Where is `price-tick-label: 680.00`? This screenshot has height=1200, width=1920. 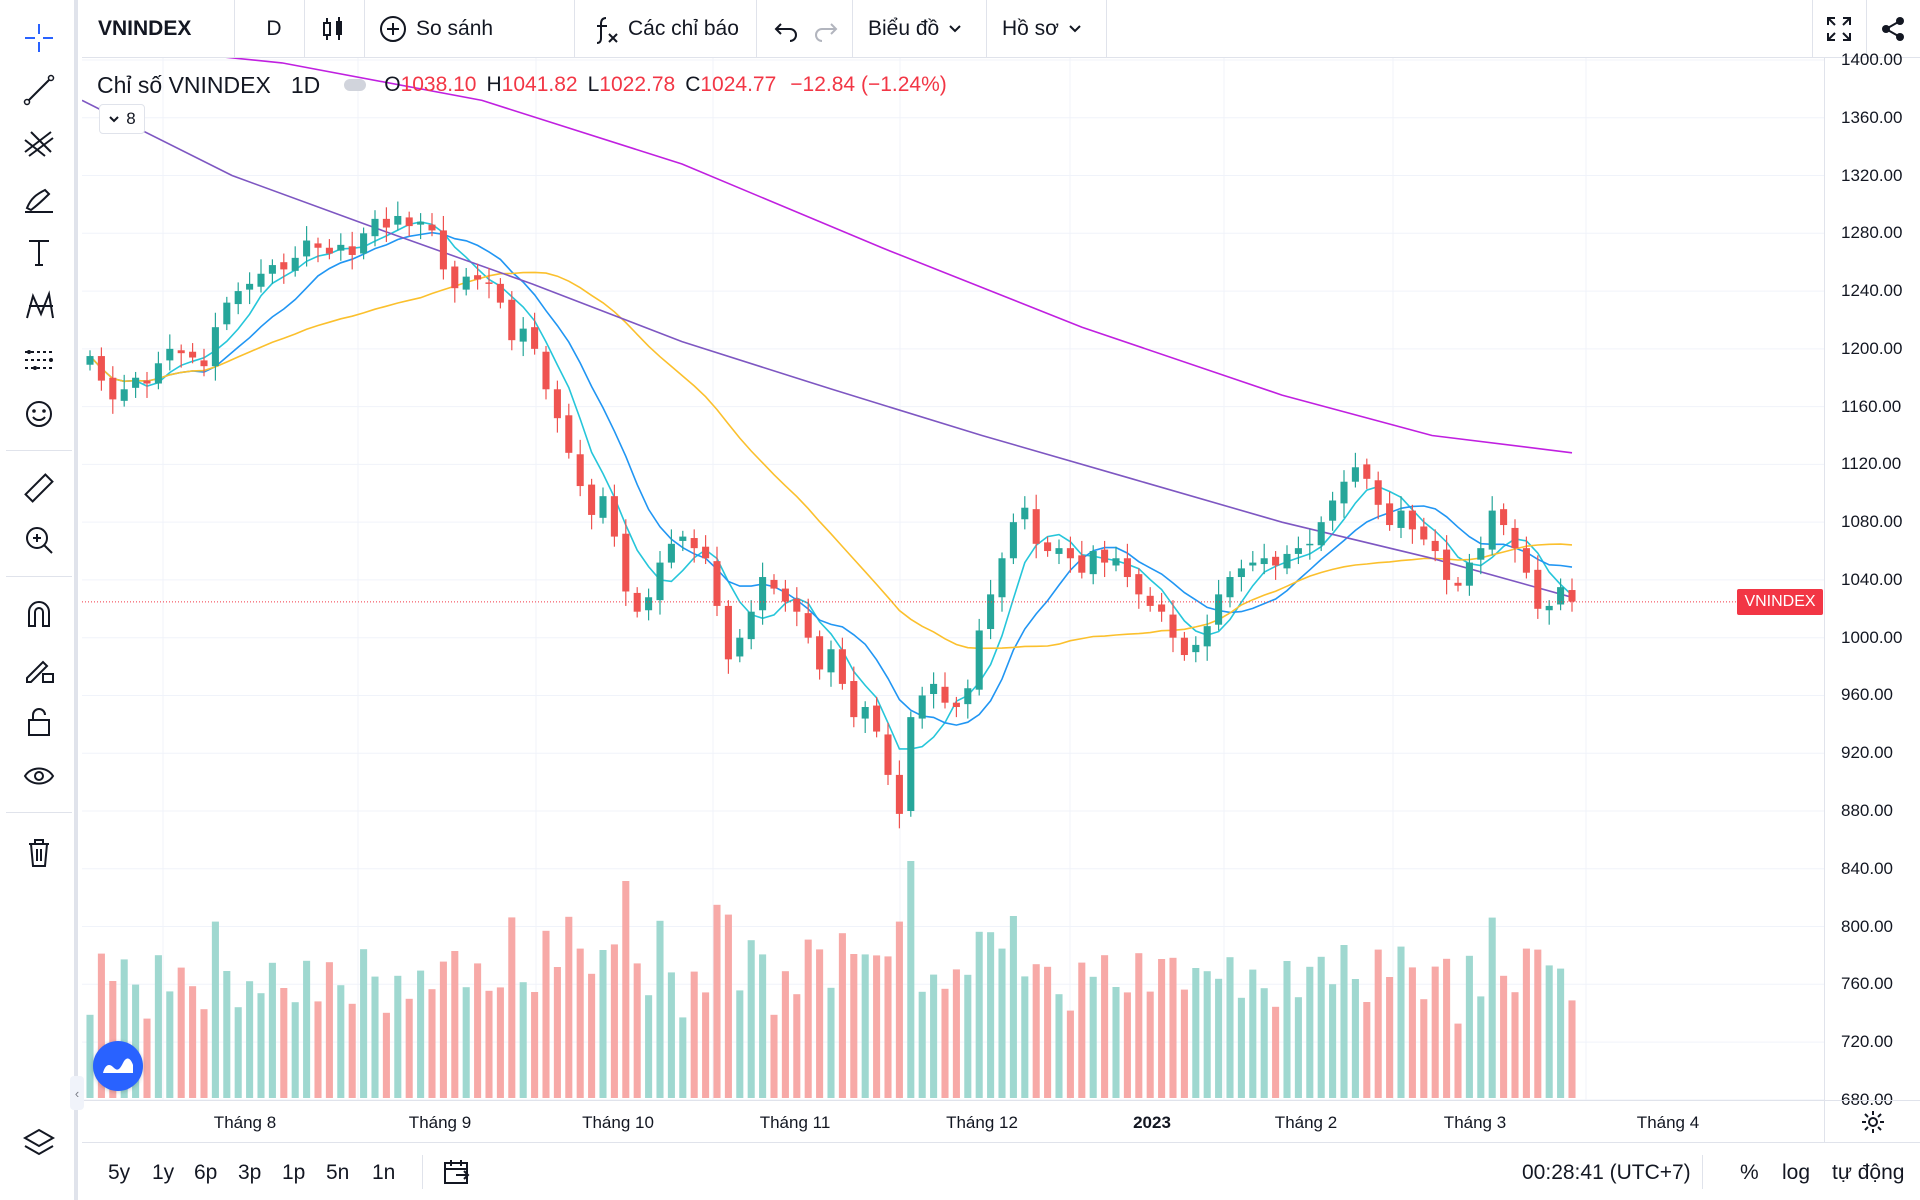
price-tick-label: 680.00 is located at coordinates (1867, 1099).